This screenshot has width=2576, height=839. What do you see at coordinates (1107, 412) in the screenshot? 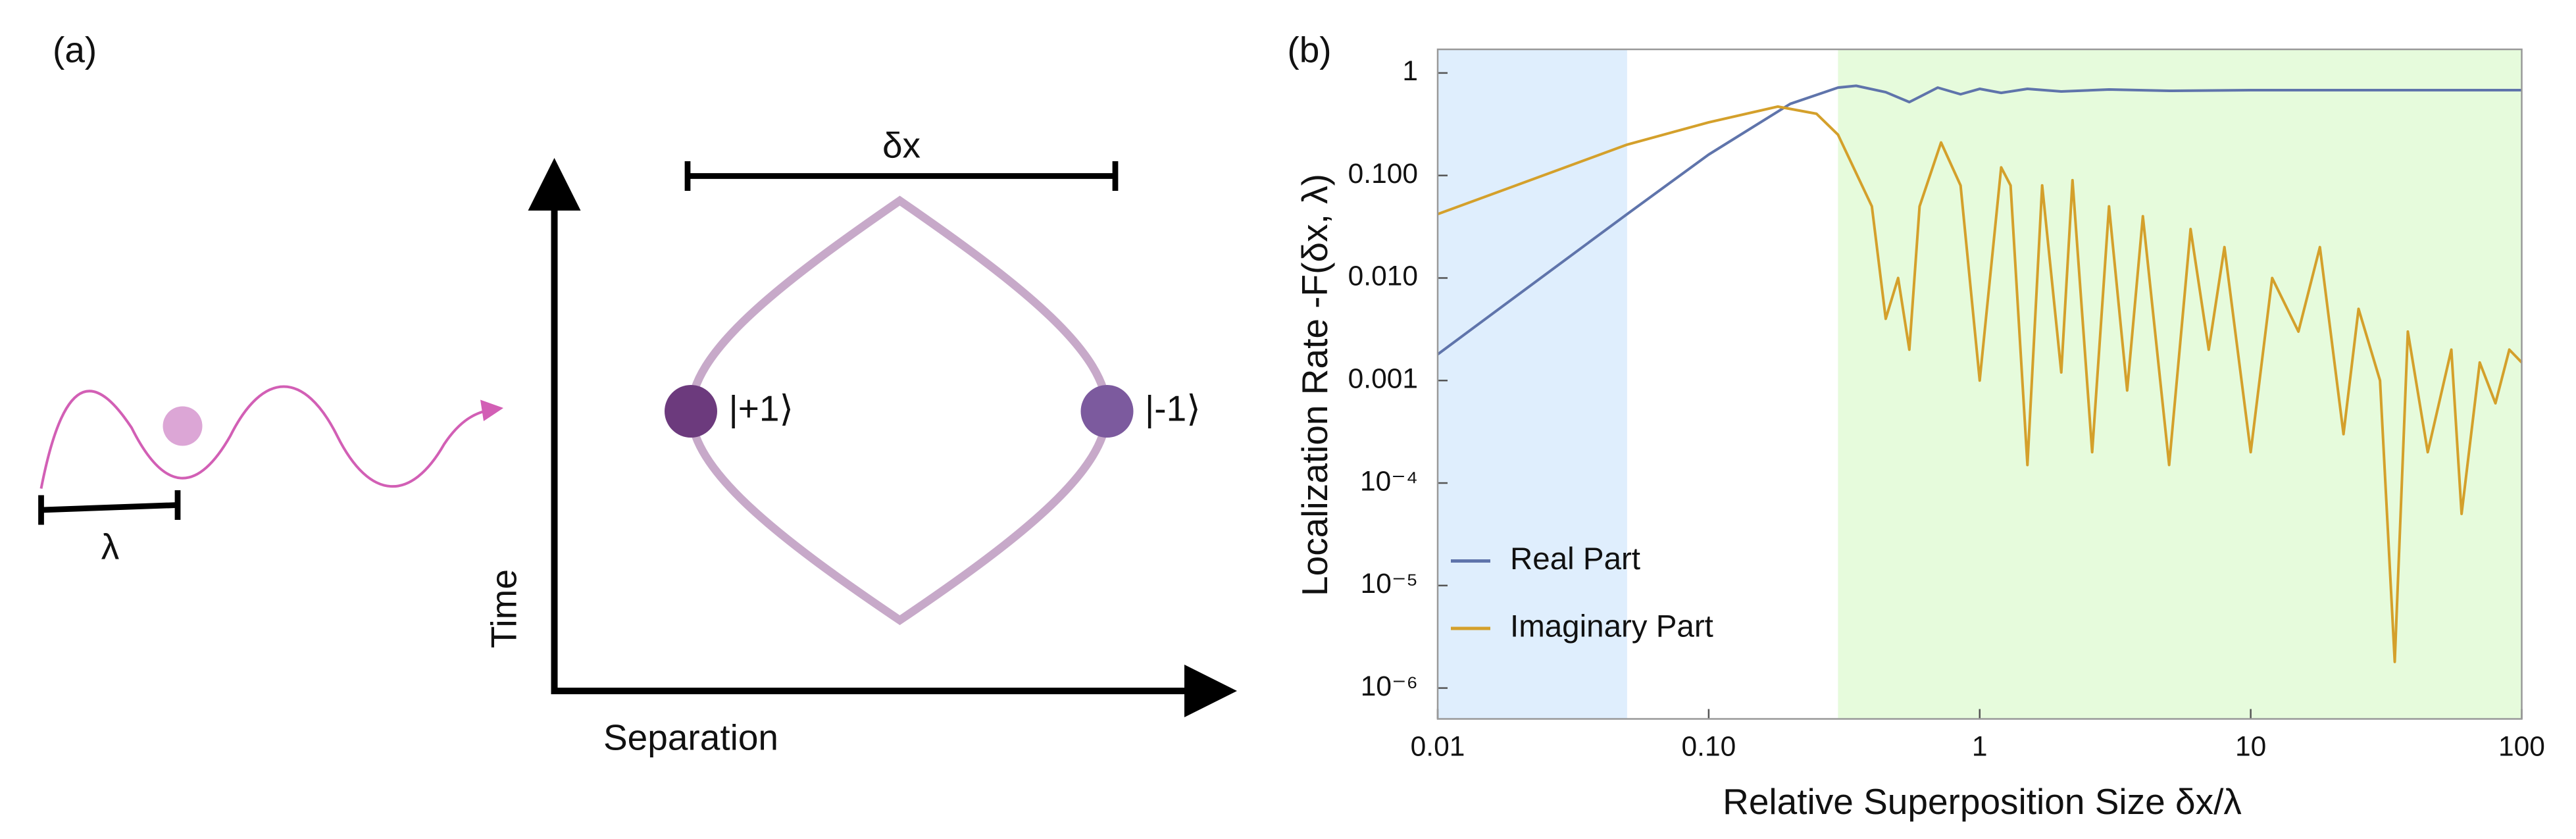
I see `right-state-dot` at bounding box center [1107, 412].